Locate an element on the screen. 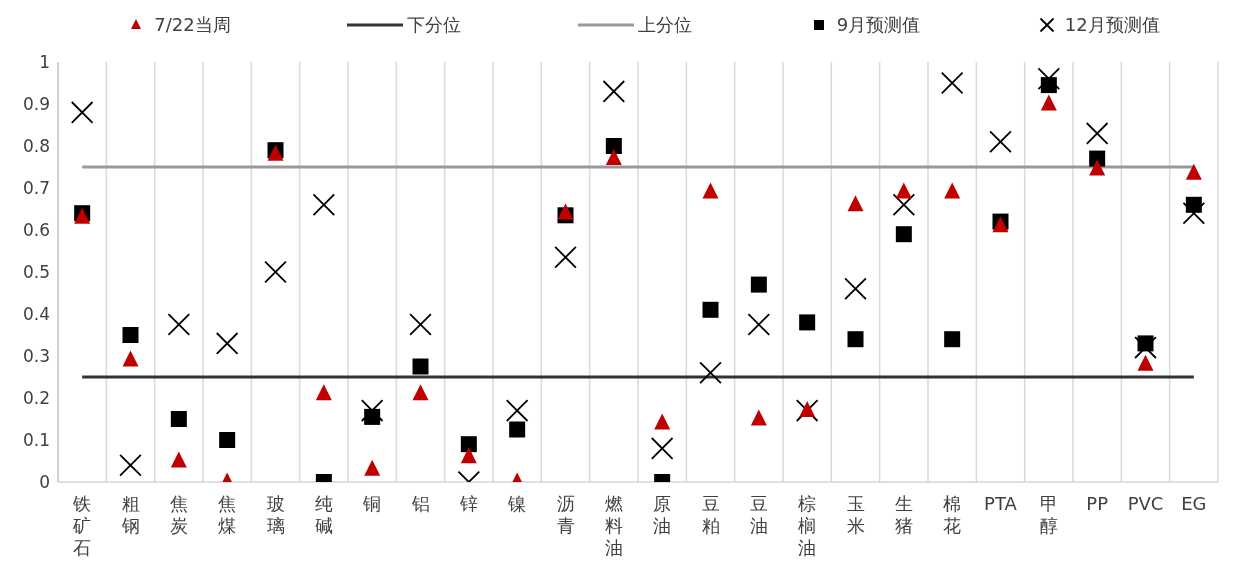 The height and width of the screenshot is (575, 1242). x-tick-label: 粗钢 is located at coordinates (130, 514).